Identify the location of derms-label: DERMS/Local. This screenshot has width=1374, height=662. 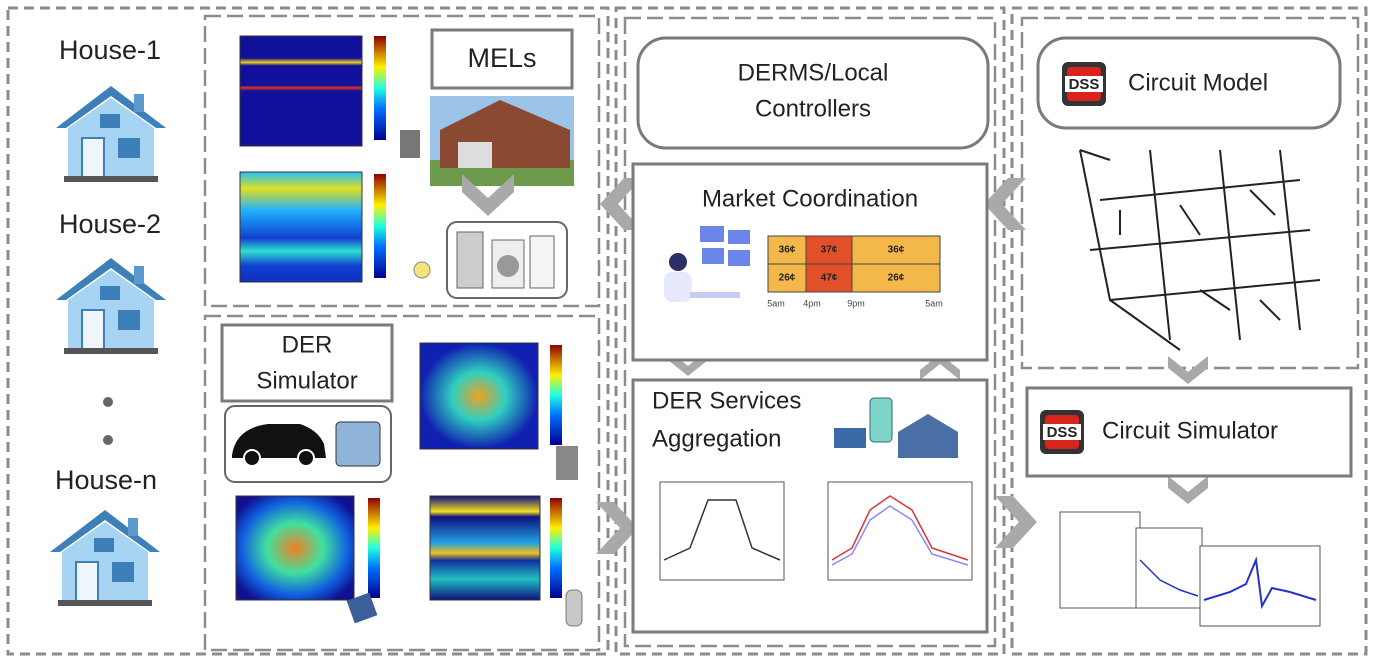
(813, 72).